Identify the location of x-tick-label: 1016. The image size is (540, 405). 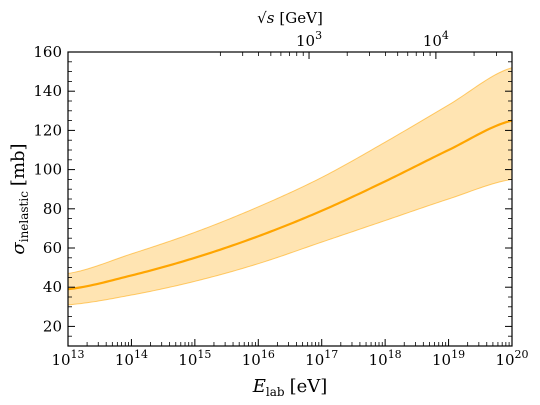
(258, 358).